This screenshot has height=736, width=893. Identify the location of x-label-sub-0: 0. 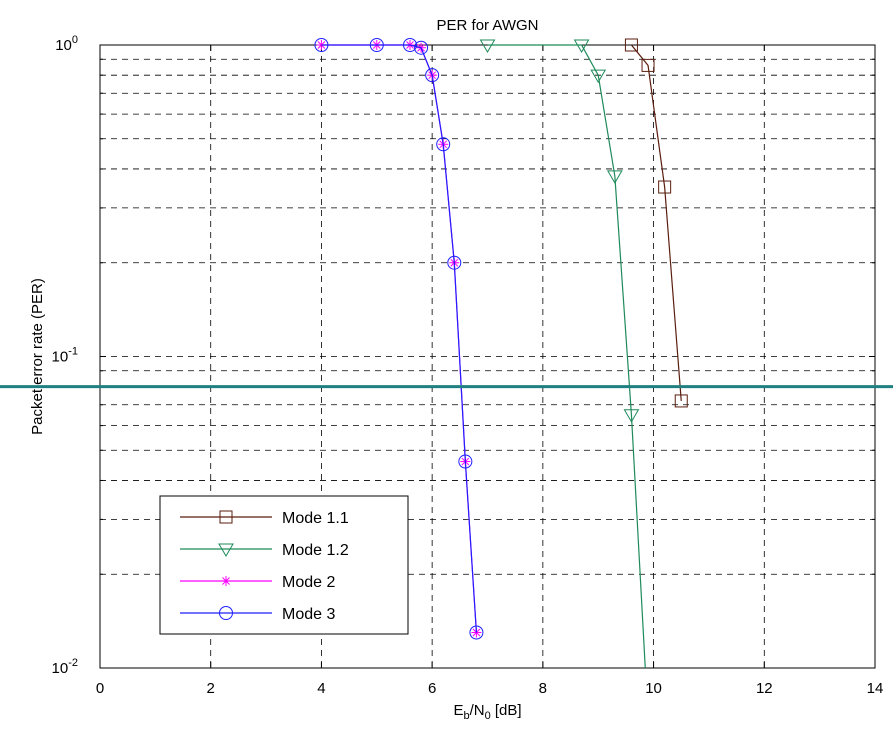
(488, 716).